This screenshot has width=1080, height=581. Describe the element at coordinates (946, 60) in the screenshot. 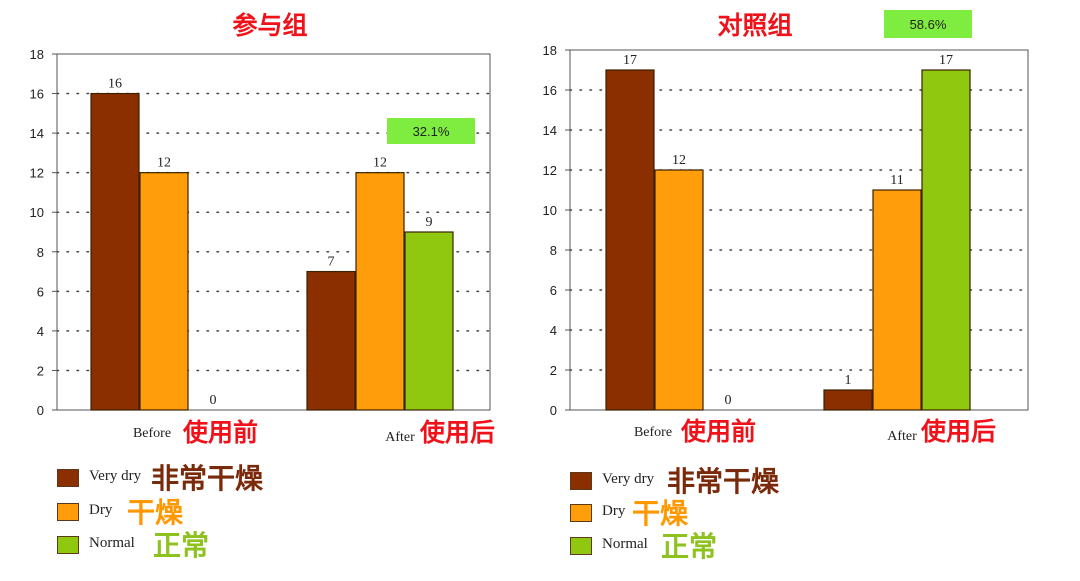

I see `data-label-normal-after: 17` at that location.